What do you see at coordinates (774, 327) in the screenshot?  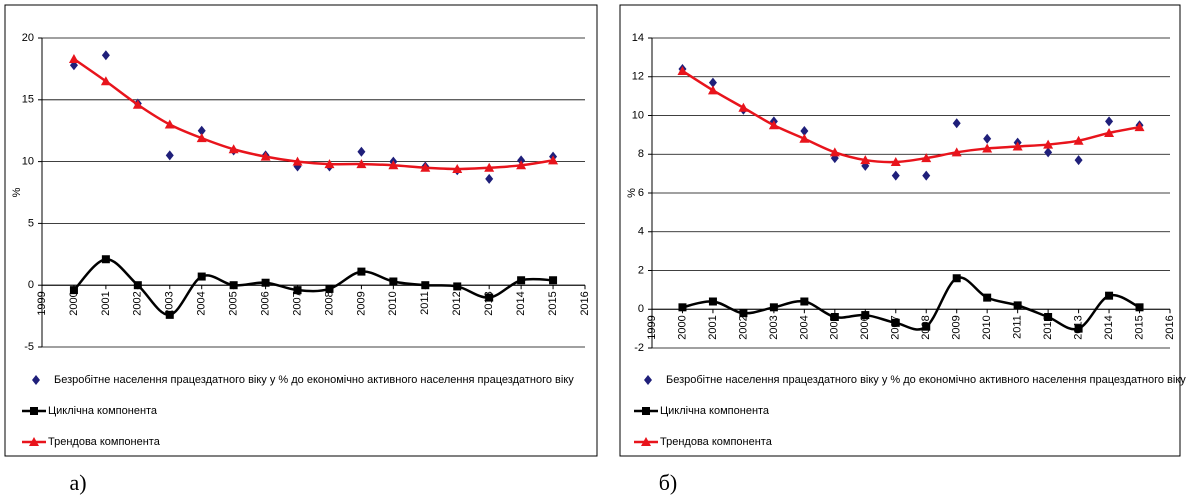 I see `x-tick-label: 2003` at bounding box center [774, 327].